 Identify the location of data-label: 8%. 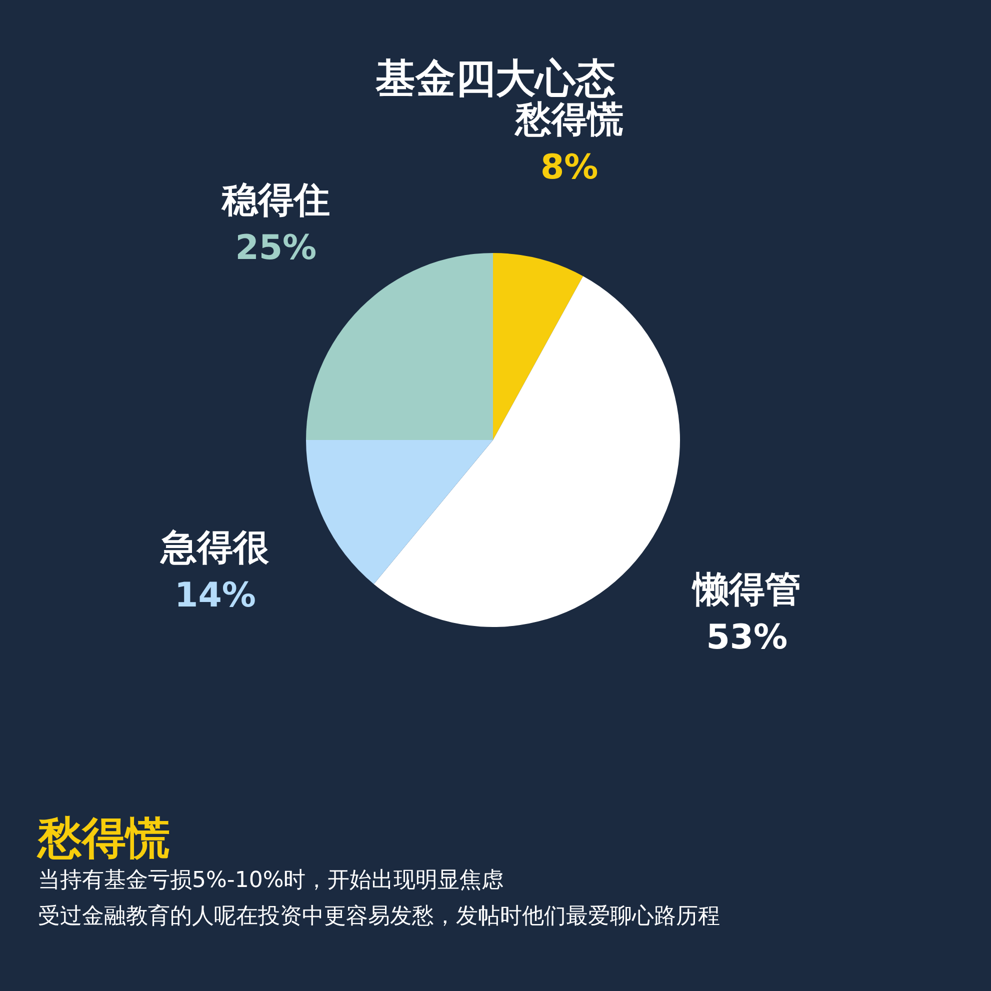
(569, 168).